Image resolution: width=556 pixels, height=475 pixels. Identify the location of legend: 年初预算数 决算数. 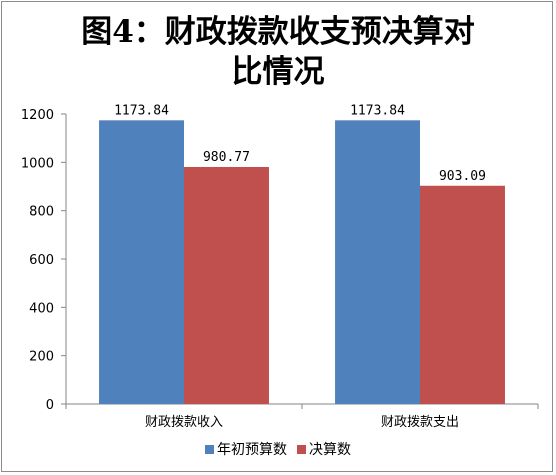
(278, 449).